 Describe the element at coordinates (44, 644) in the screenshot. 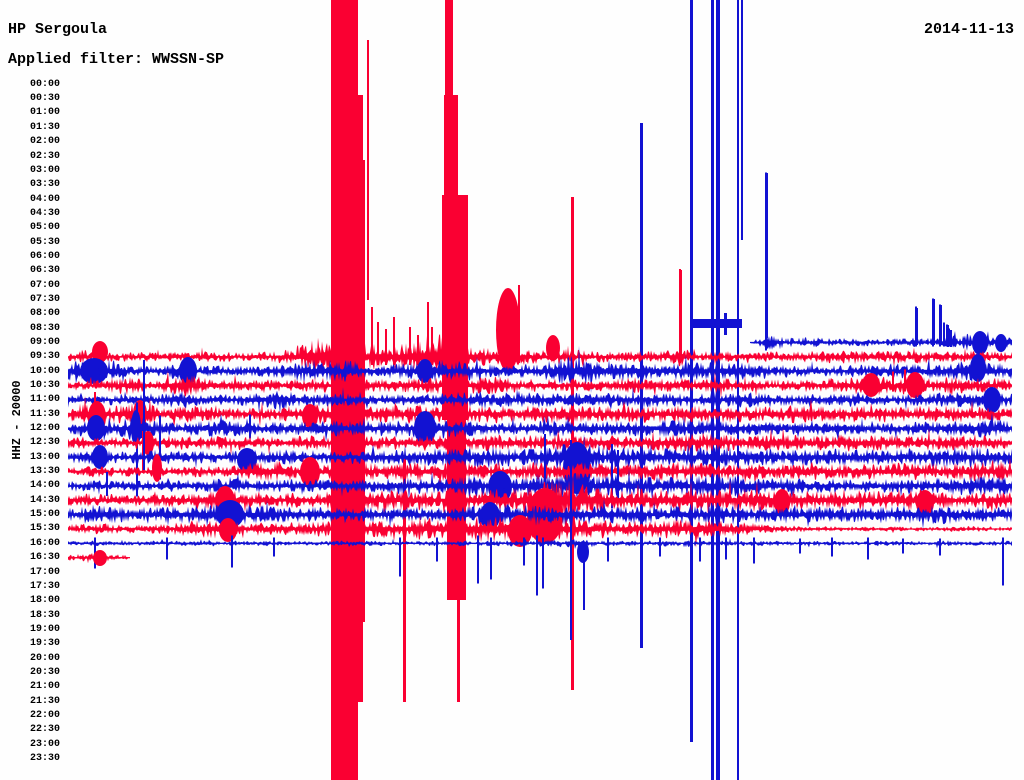

I see `time-label: 19:30` at that location.